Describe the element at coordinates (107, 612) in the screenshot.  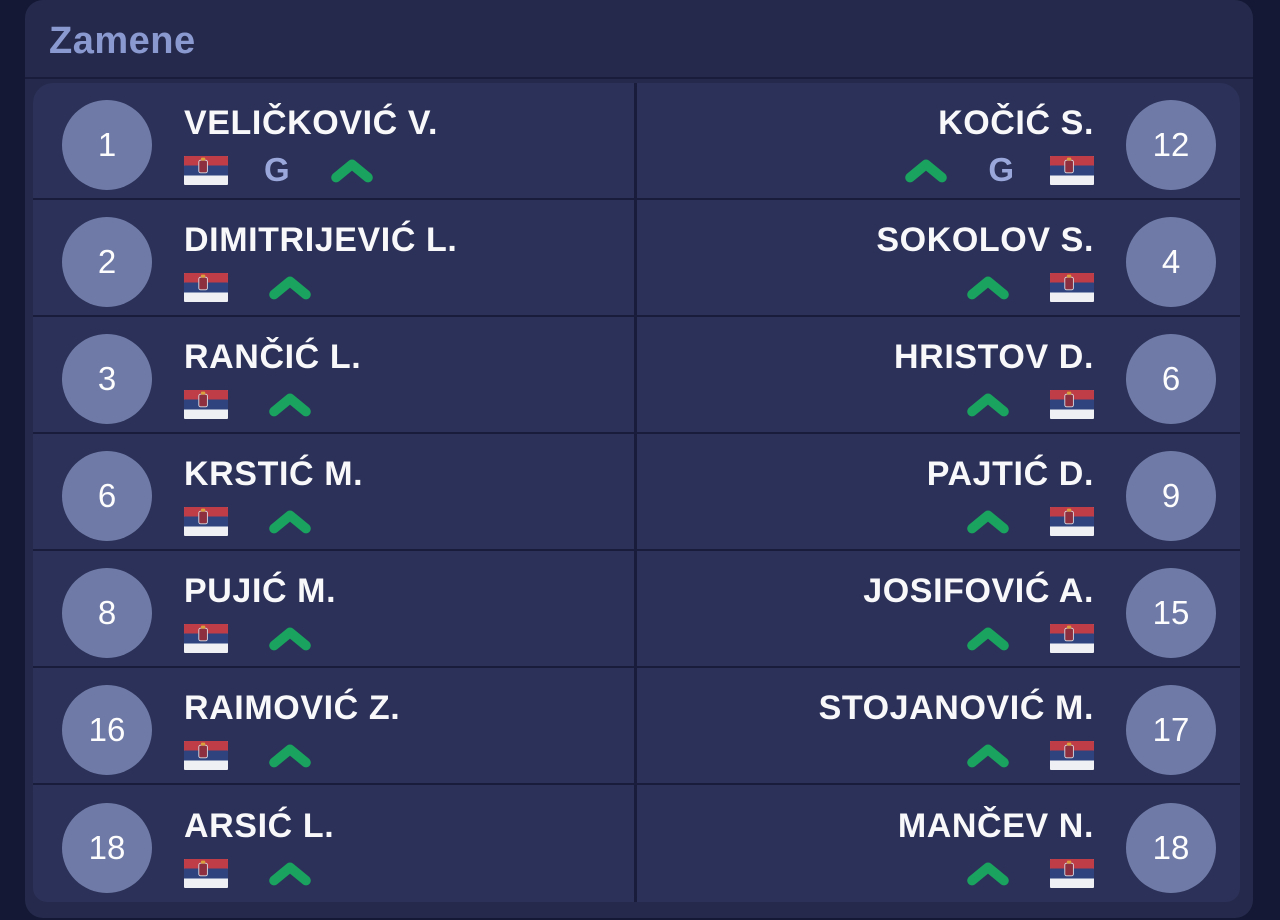
I see `shirt-number-badge: 8` at that location.